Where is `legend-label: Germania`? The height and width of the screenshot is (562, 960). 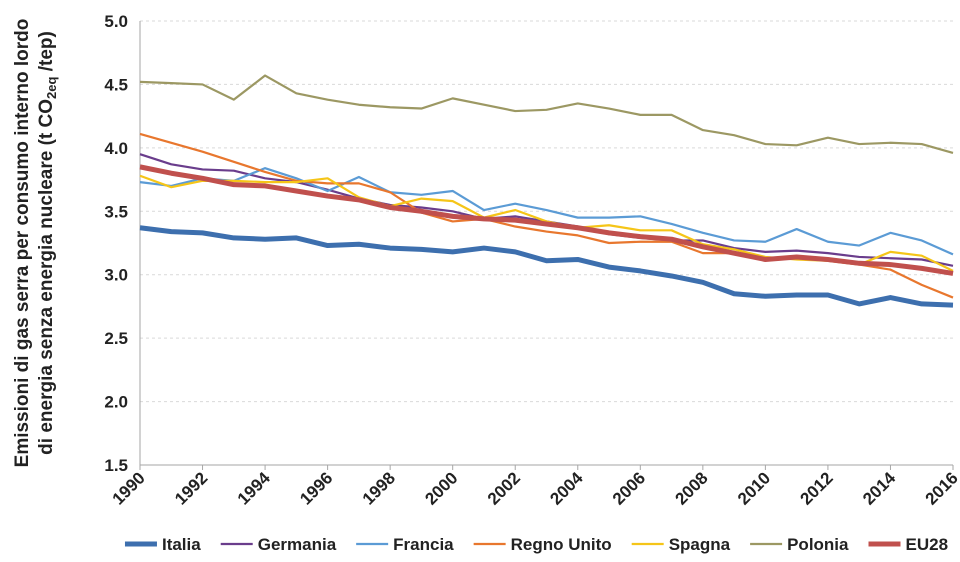
legend-label: Germania is located at coordinates (297, 544).